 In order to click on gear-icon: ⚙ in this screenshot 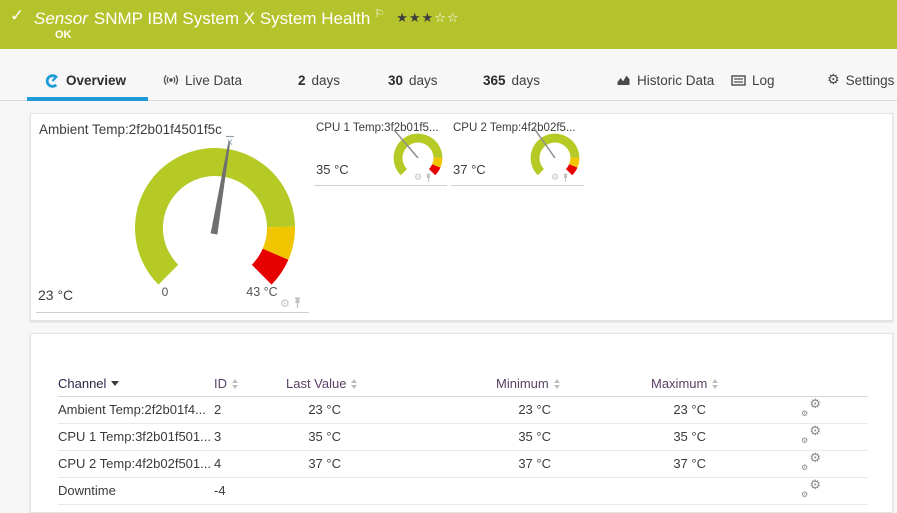, I will do `click(833, 80)`.